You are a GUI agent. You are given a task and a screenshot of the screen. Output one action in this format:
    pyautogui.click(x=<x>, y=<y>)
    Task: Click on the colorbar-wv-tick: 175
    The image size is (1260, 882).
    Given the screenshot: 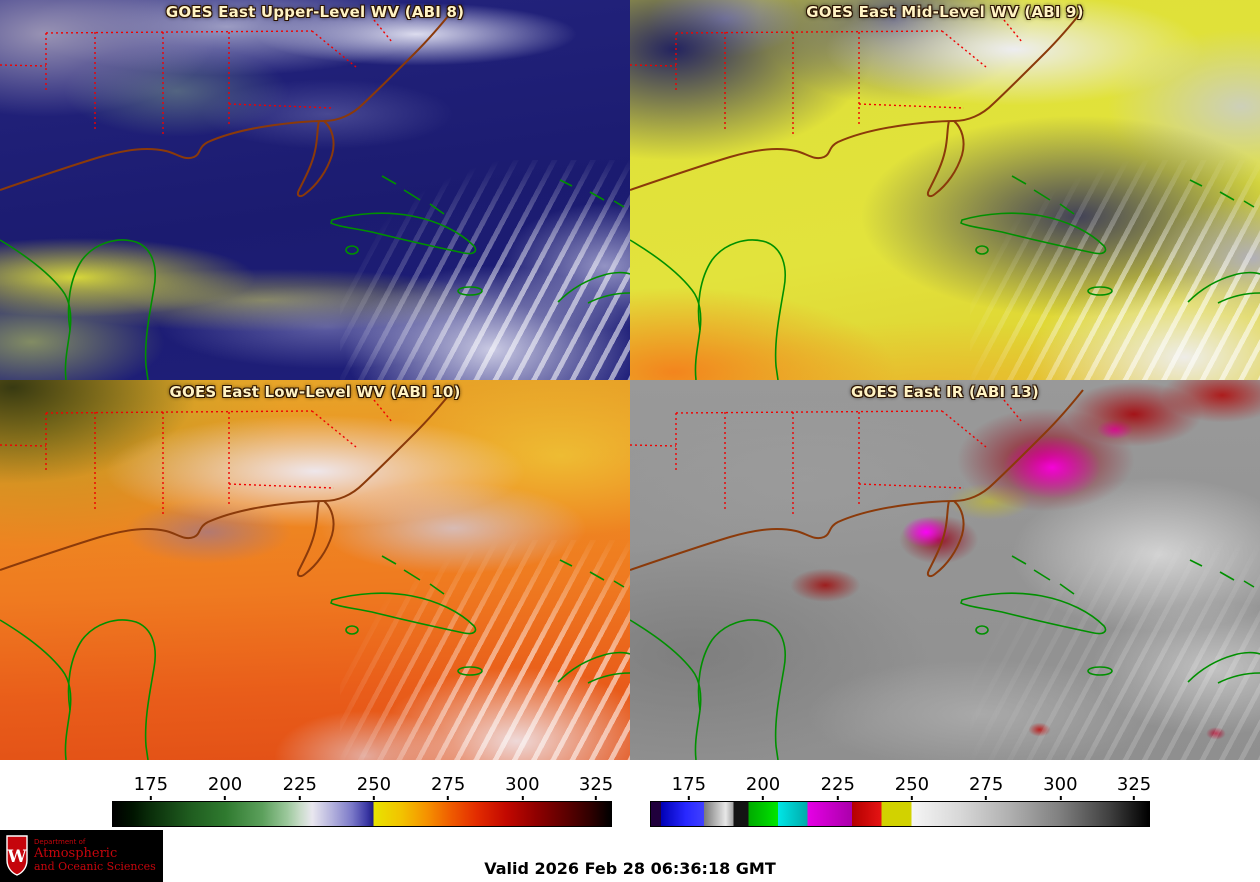 What is the action you would take?
    pyautogui.click(x=151, y=784)
    